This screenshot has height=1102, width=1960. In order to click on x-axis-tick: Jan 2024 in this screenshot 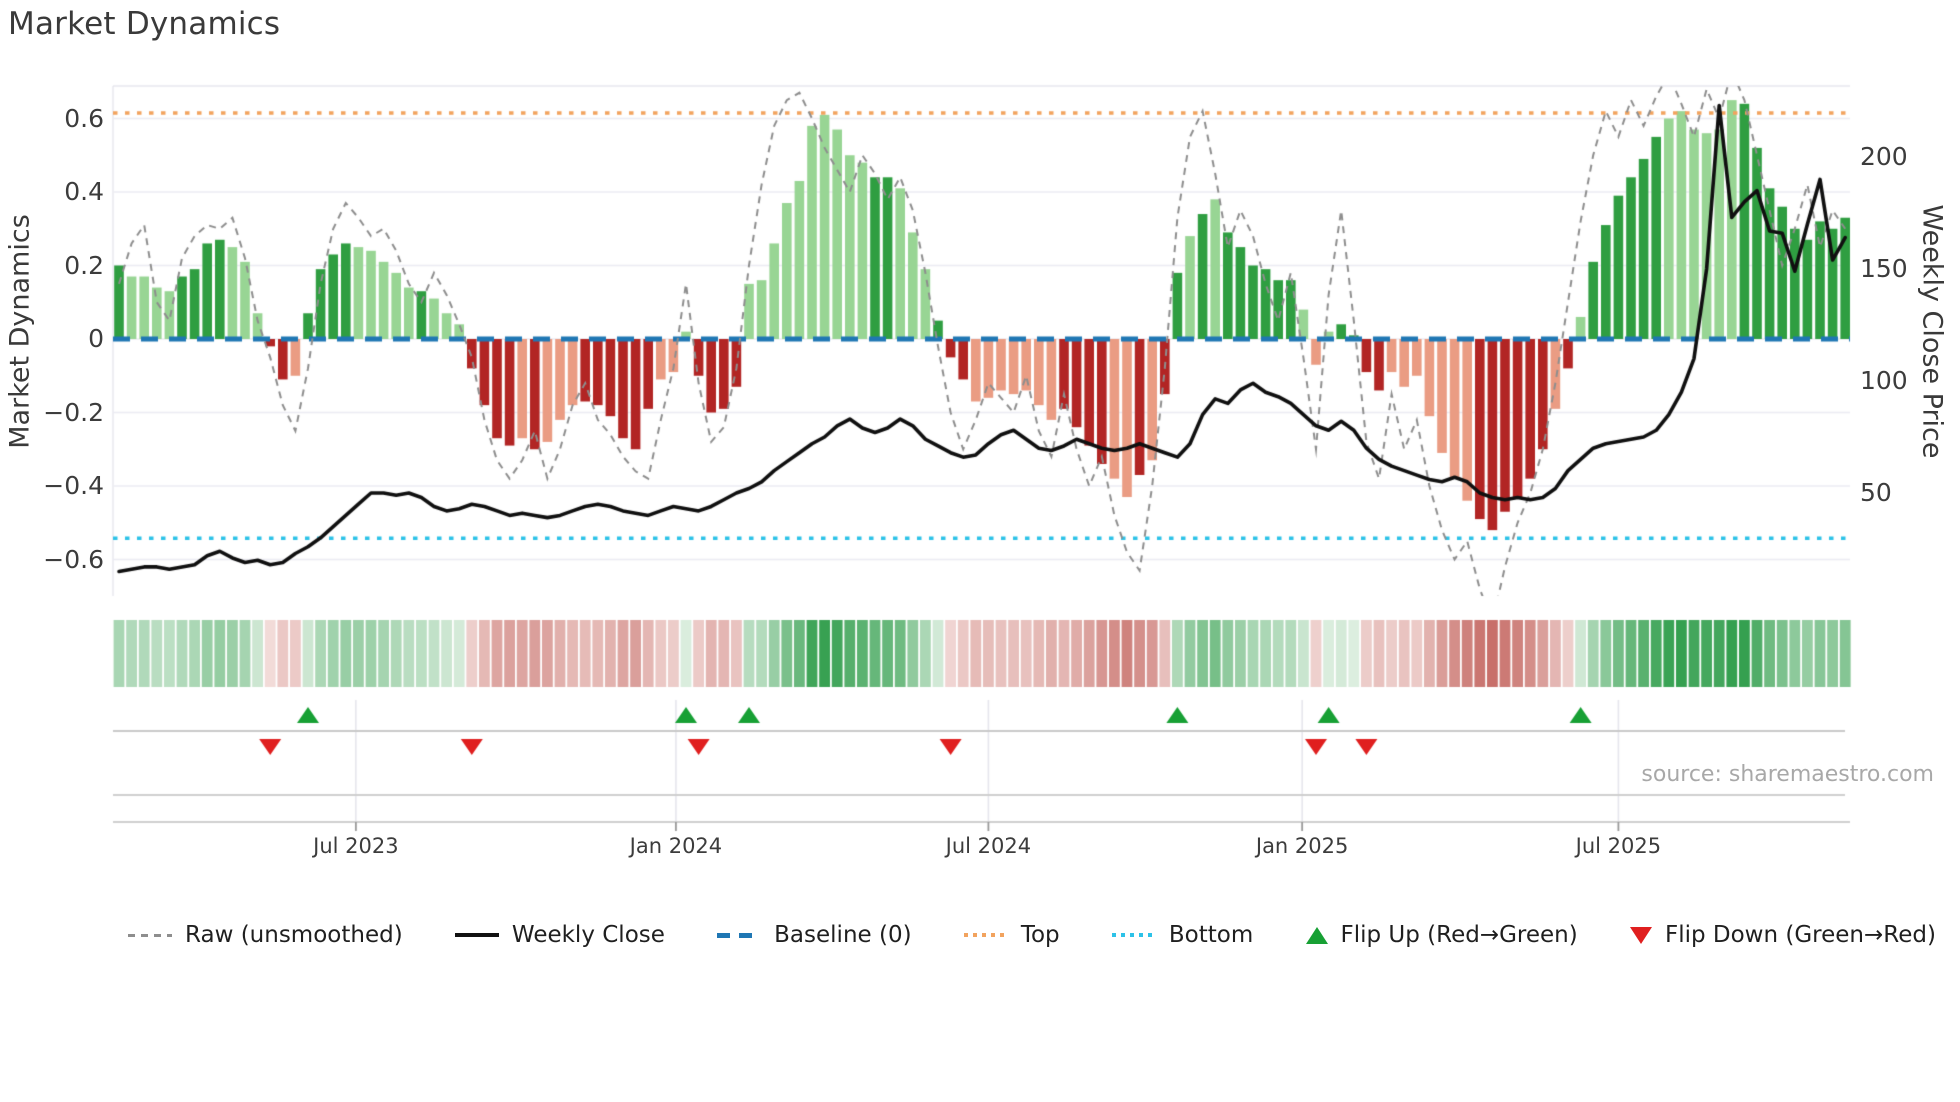, I will do `click(676, 846)`.